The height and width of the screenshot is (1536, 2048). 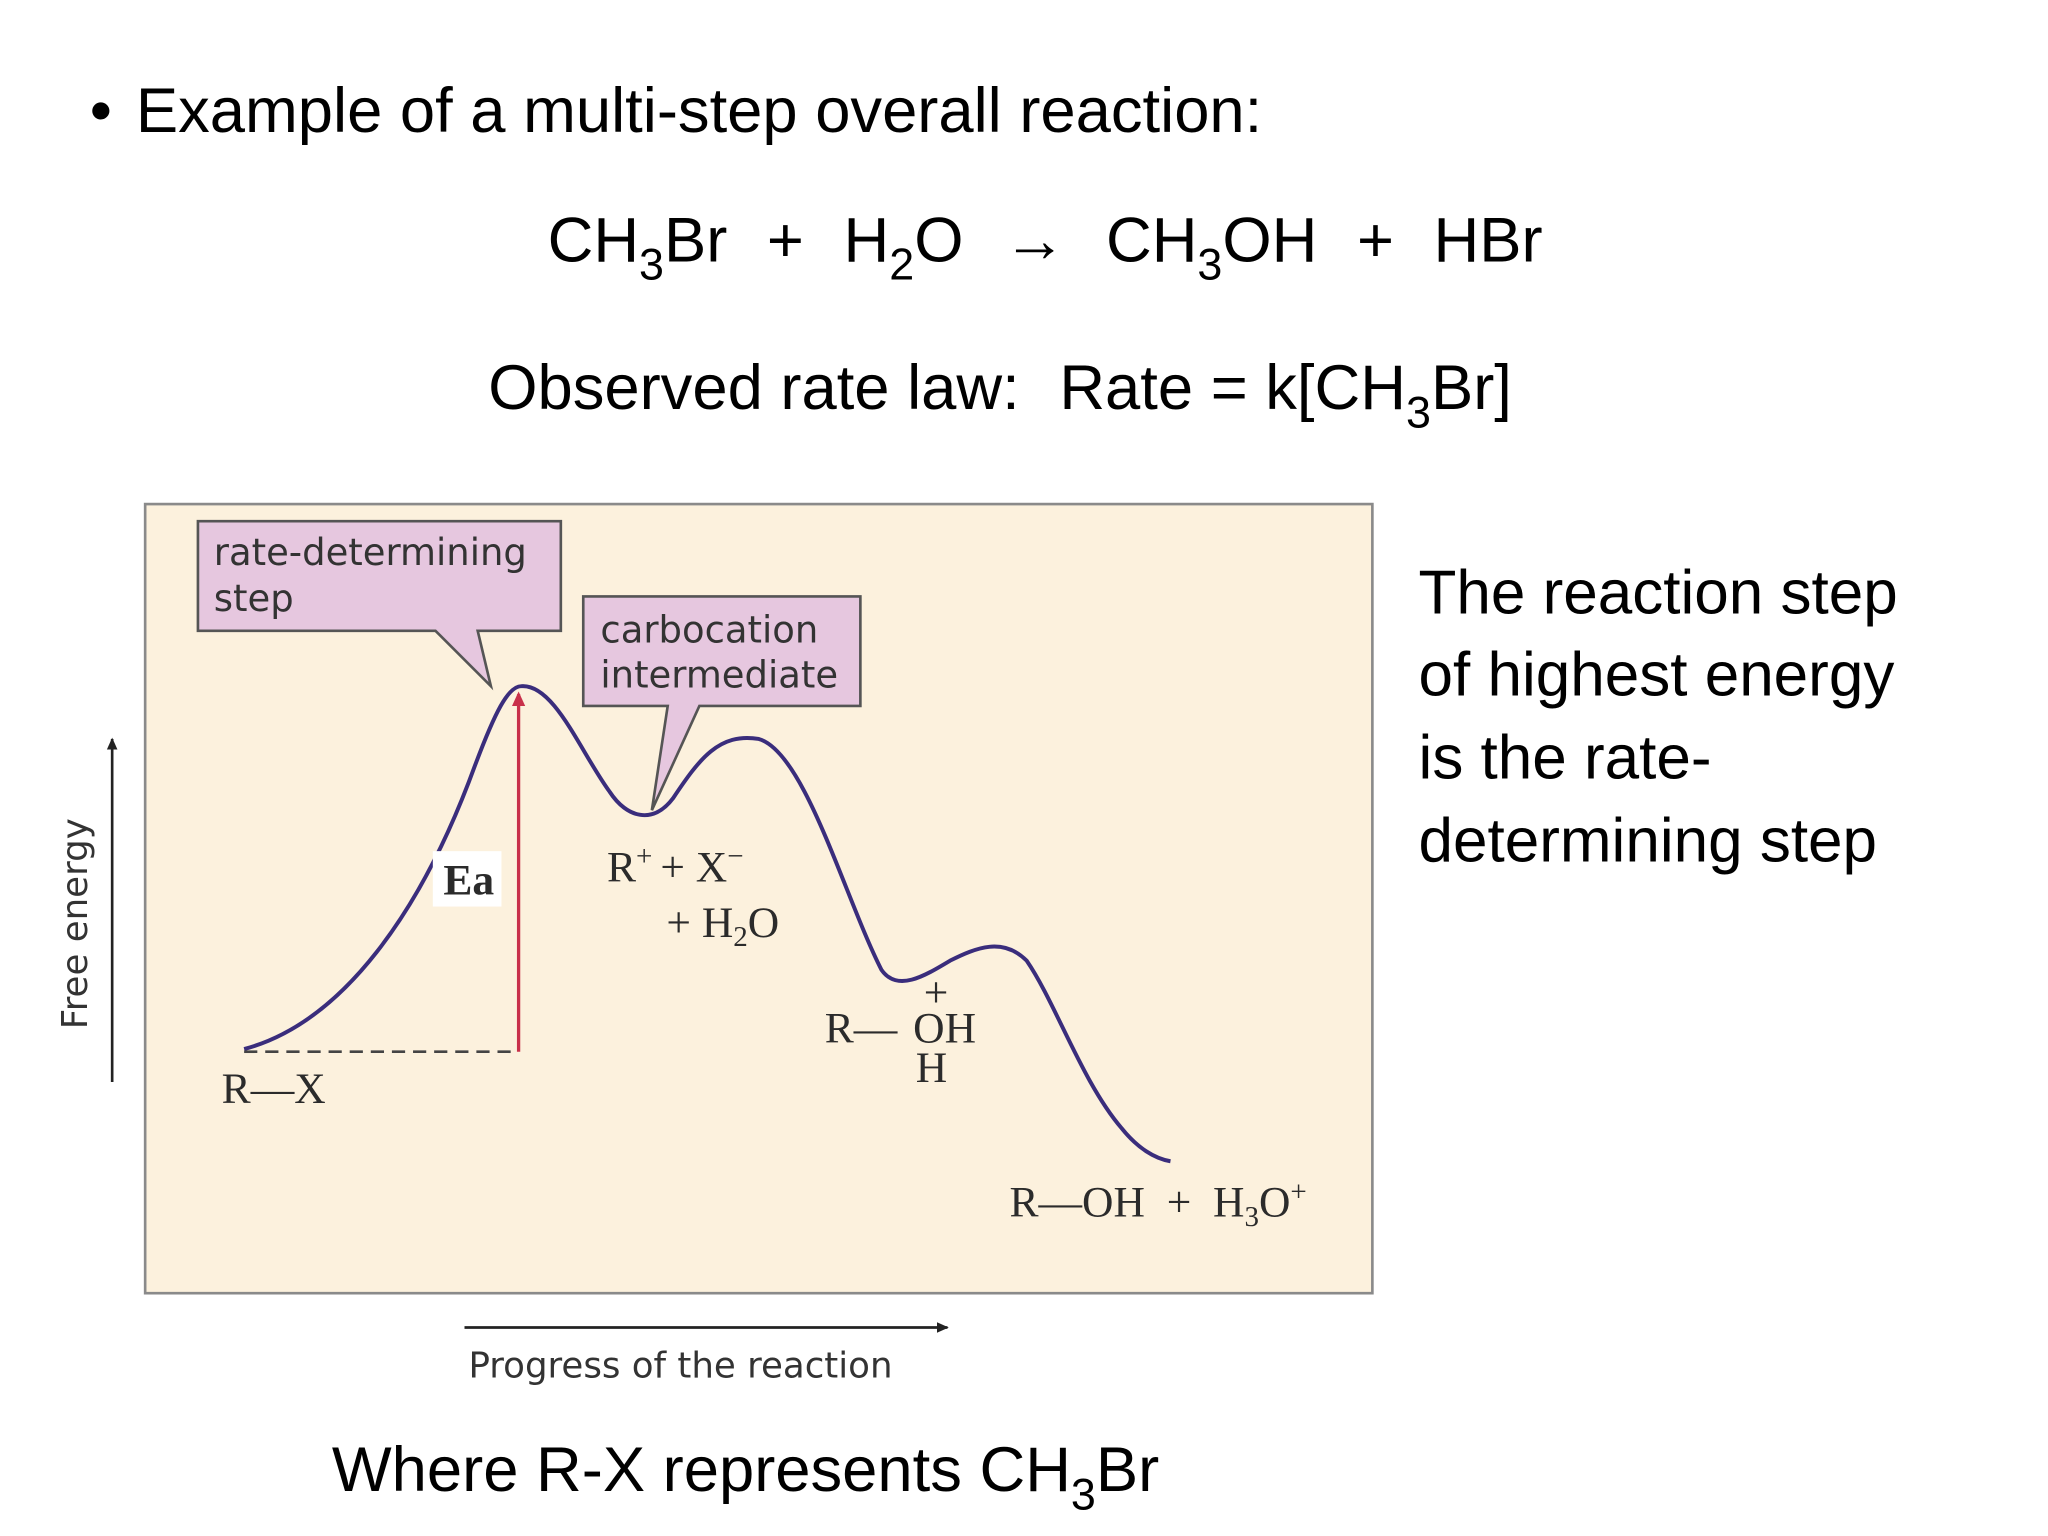 What do you see at coordinates (699, 923) in the screenshot?
I see `species: + H` at bounding box center [699, 923].